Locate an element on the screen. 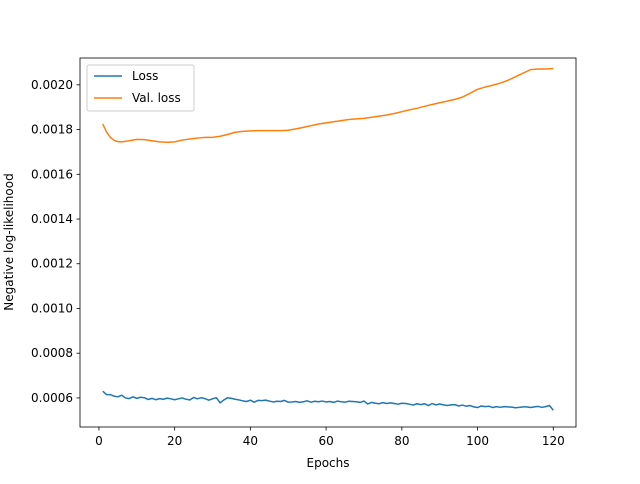 This screenshot has height=484, width=640. y-axis-label: Negative log-likelihood is located at coordinates (9, 241).